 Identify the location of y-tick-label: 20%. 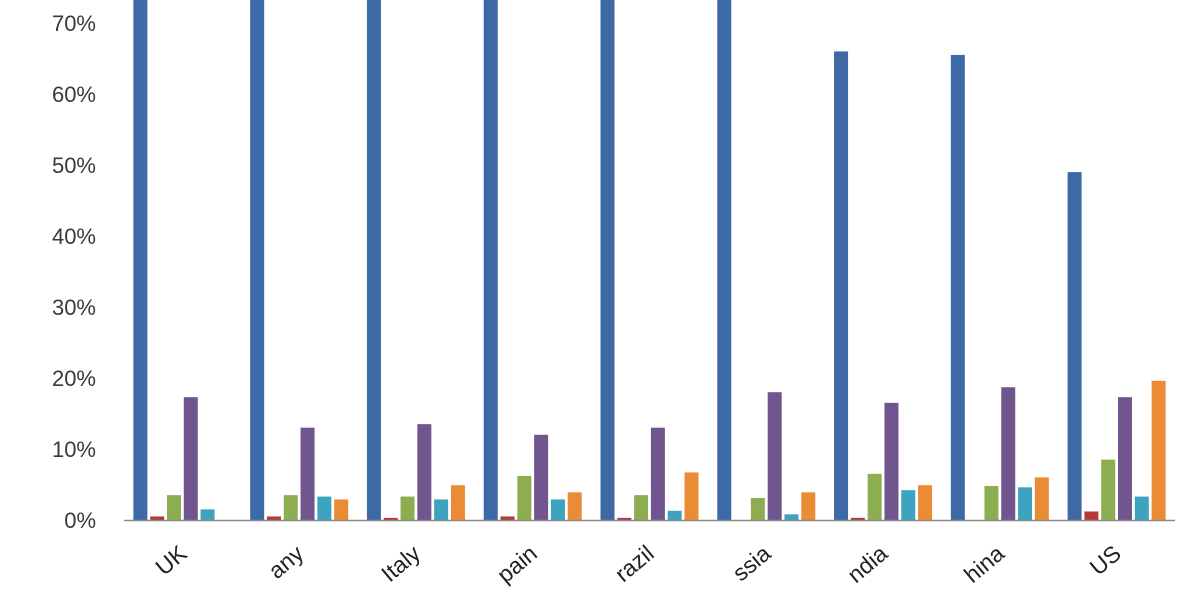
(74, 378).